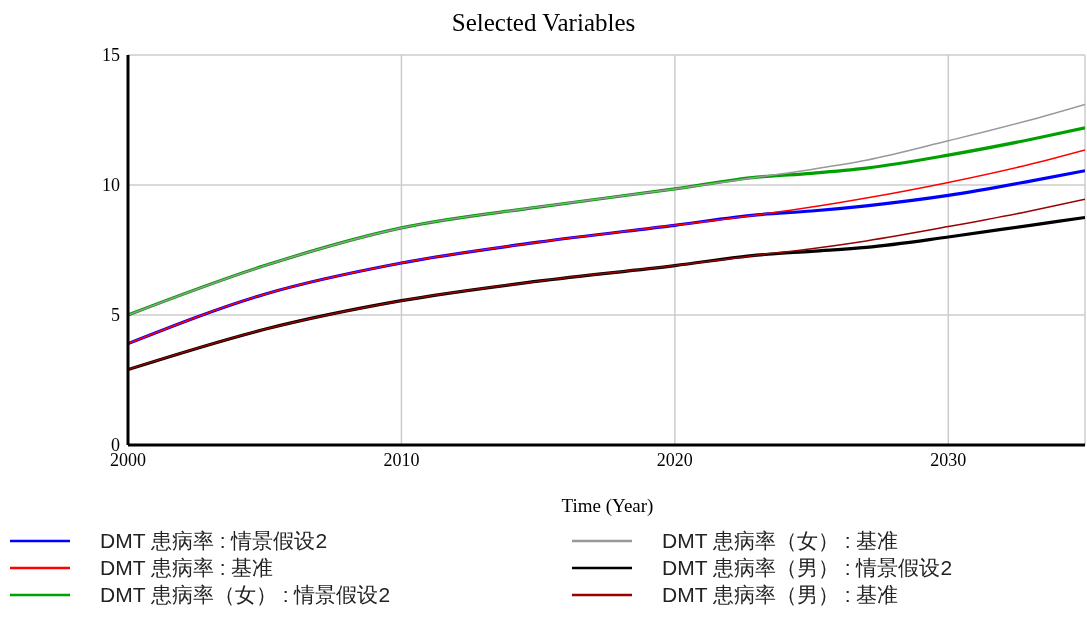 The height and width of the screenshot is (641, 1087). I want to click on y-tick-label: 10, so click(111, 185).